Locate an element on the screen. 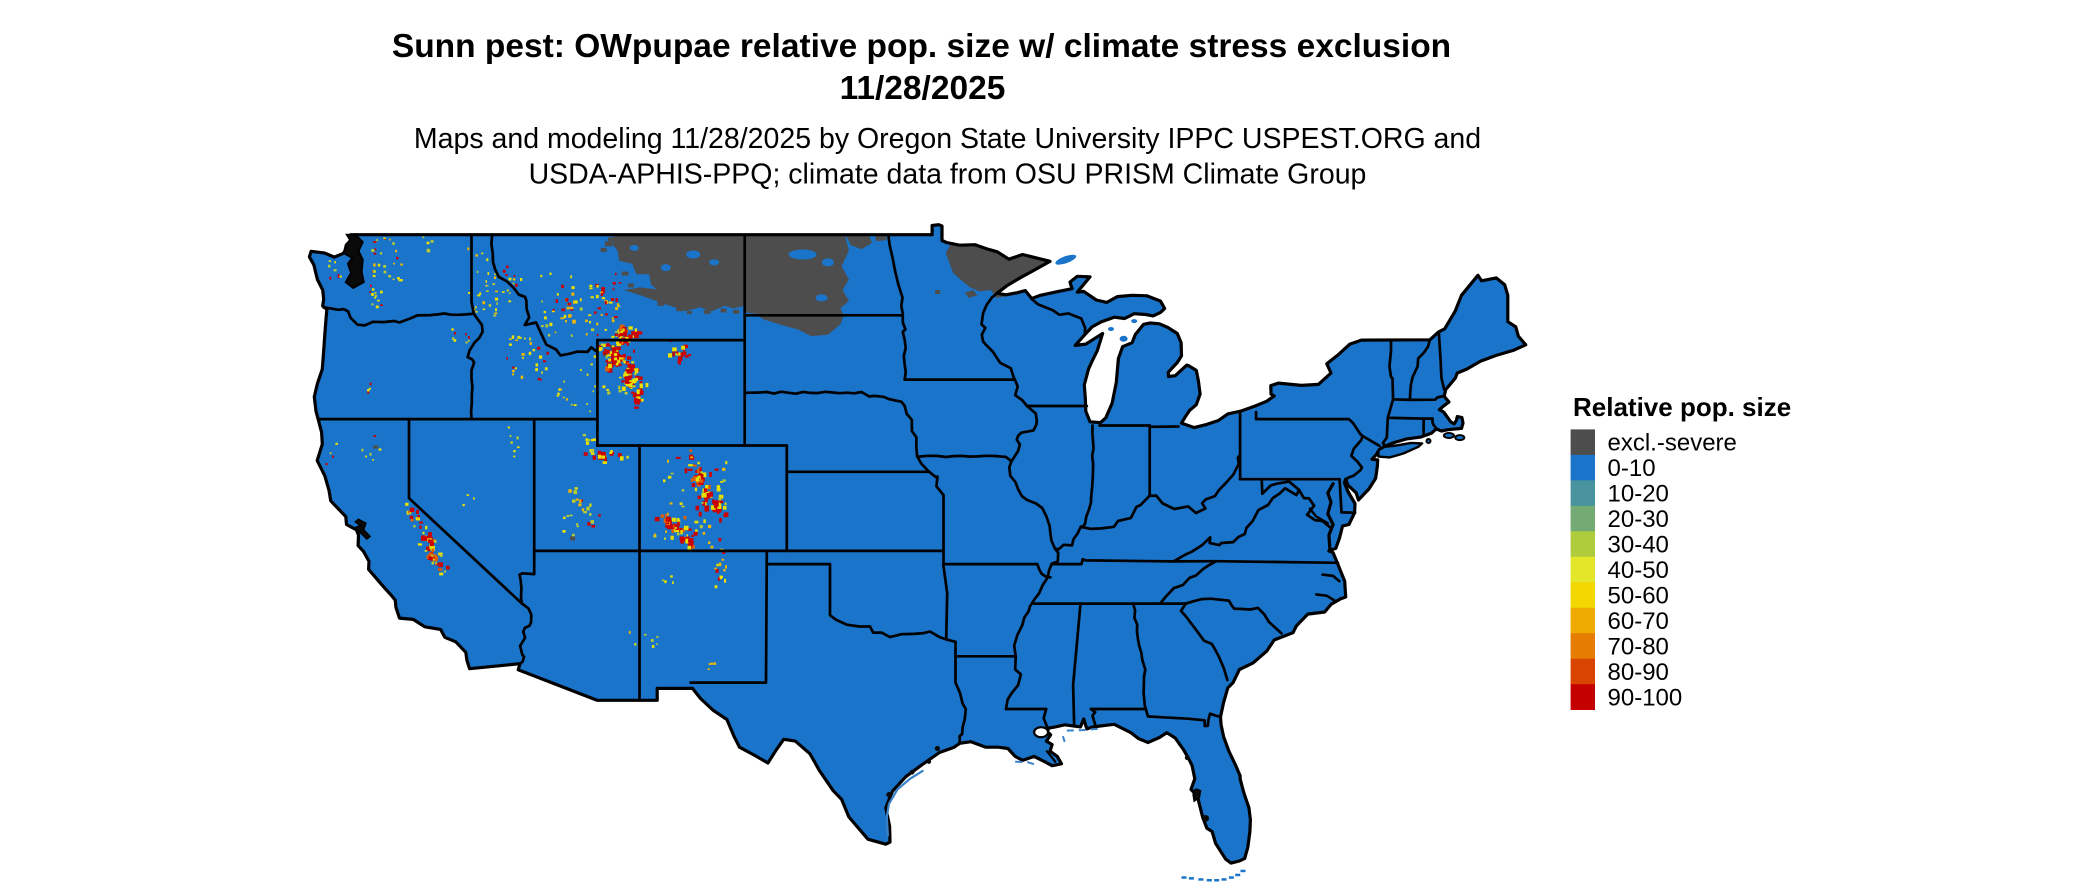 The height and width of the screenshot is (892, 2100). svg-text: 11/28/2025 is located at coordinates (923, 88).